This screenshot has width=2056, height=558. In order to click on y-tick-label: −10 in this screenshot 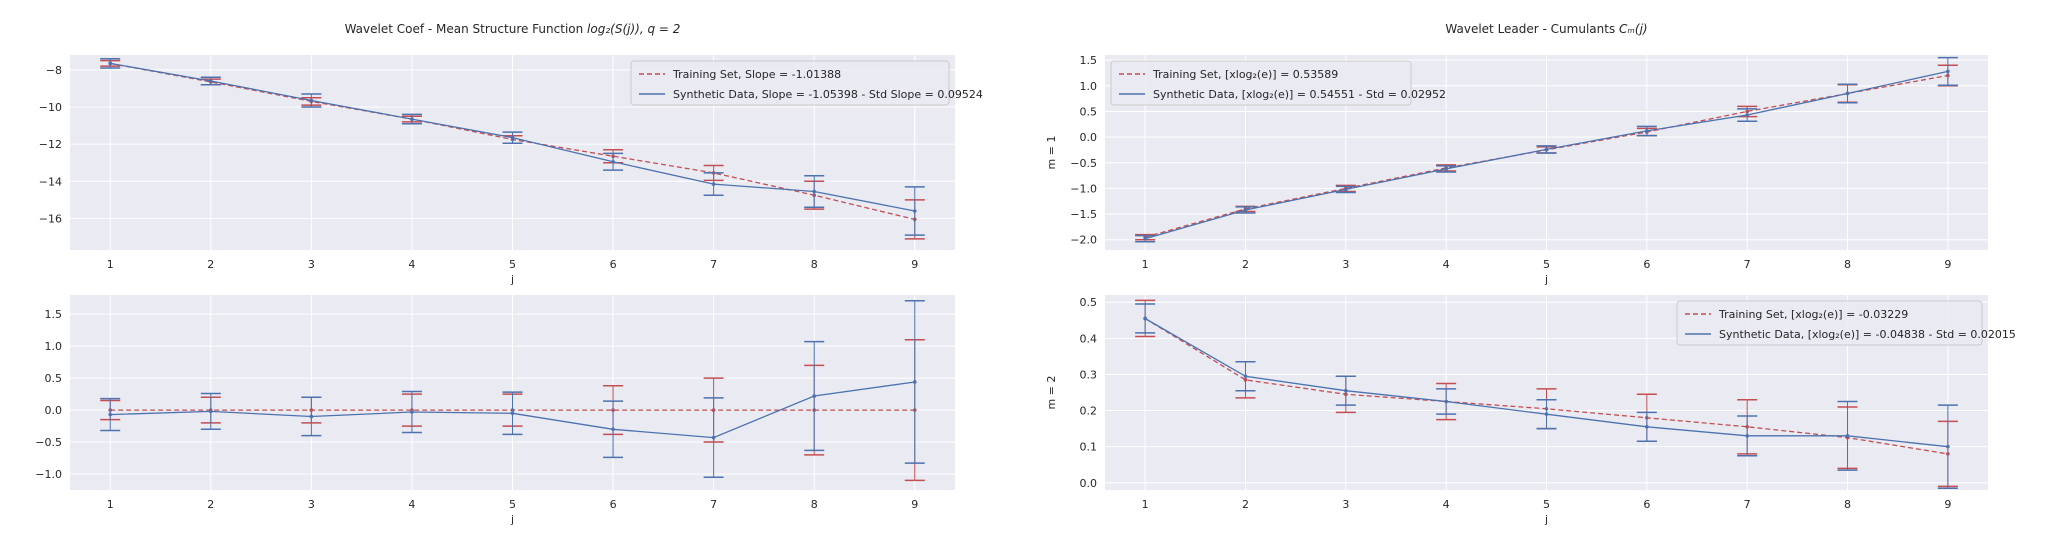, I will do `click(50, 107)`.